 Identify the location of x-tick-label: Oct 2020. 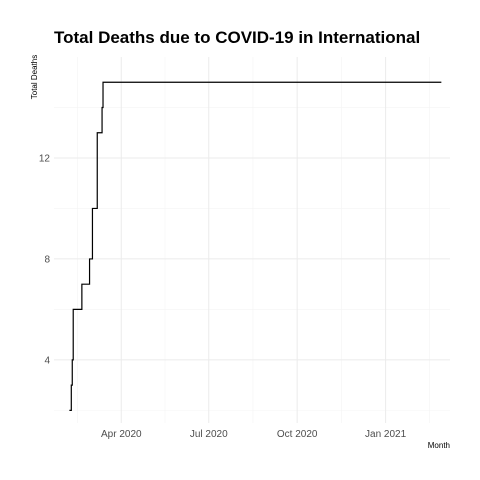
(297, 434).